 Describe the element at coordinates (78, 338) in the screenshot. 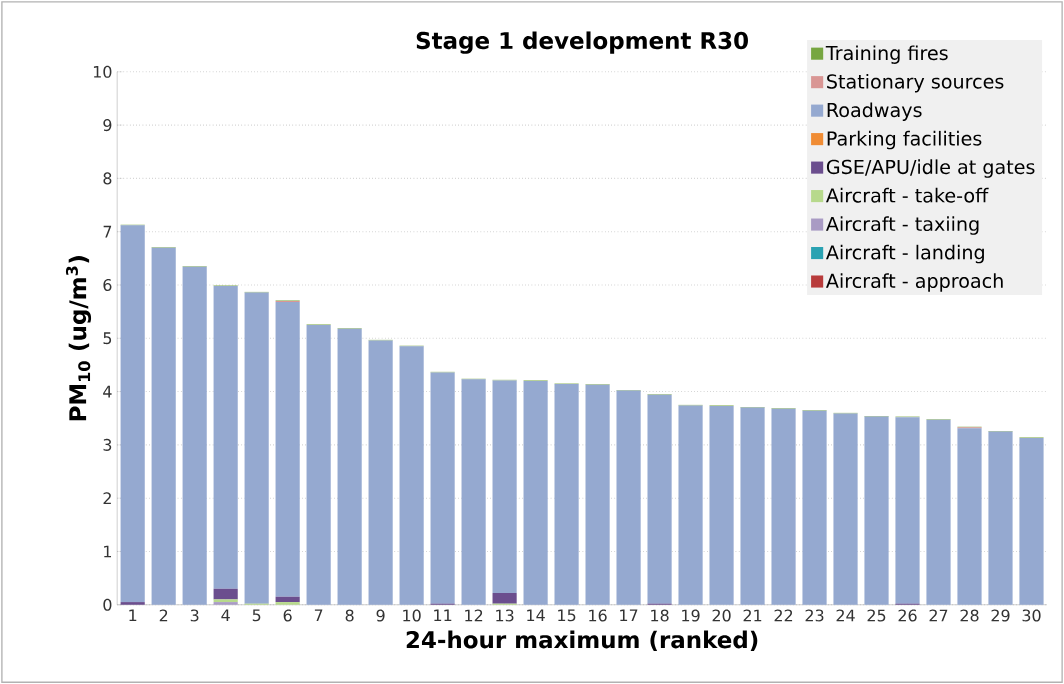

I see `y-axis-title: PM$_{10}$ (ug/m$^{3}$)` at that location.